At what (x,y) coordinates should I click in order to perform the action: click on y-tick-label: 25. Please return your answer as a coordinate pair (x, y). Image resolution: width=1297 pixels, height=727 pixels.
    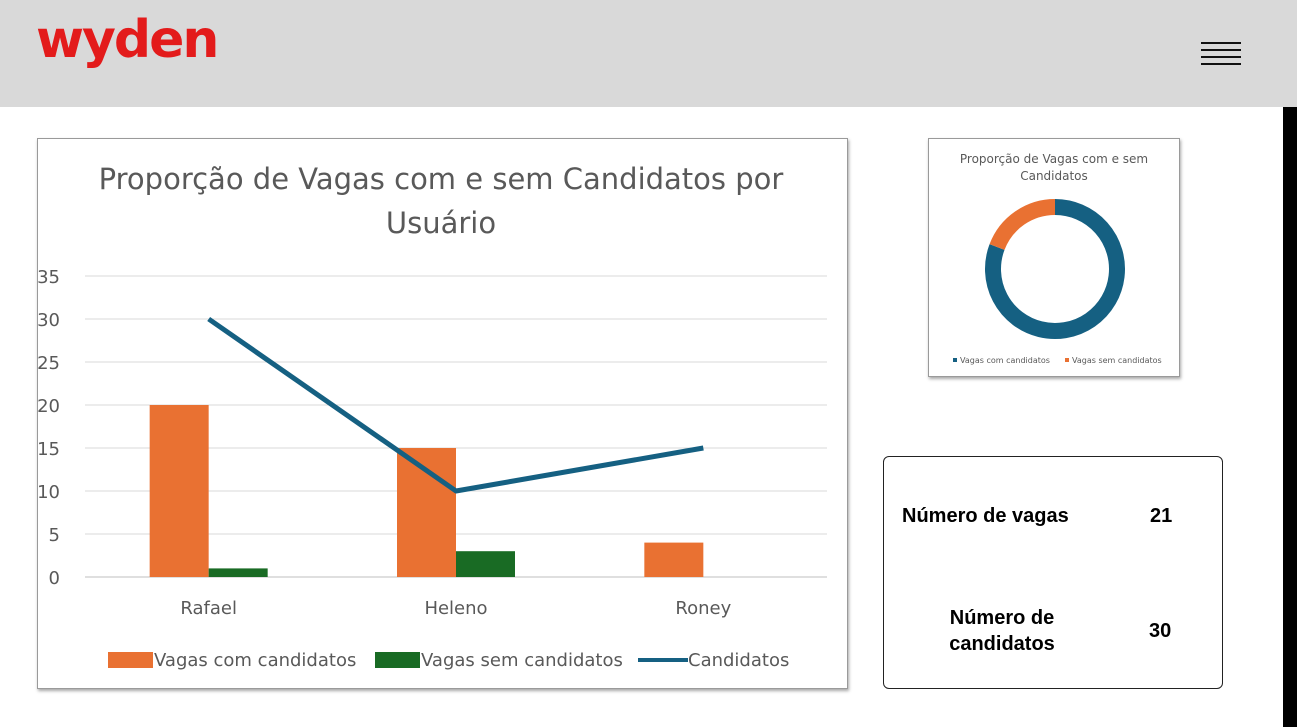
    Looking at the image, I should click on (49, 363).